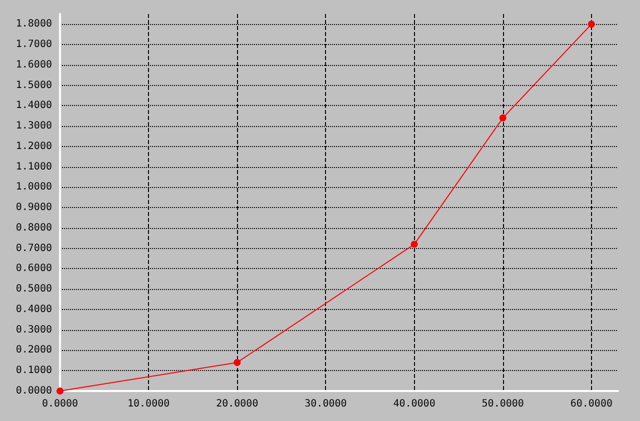 This screenshot has width=640, height=421. Describe the element at coordinates (34, 24) in the screenshot. I see `y-tick-label: 1.8000` at that location.